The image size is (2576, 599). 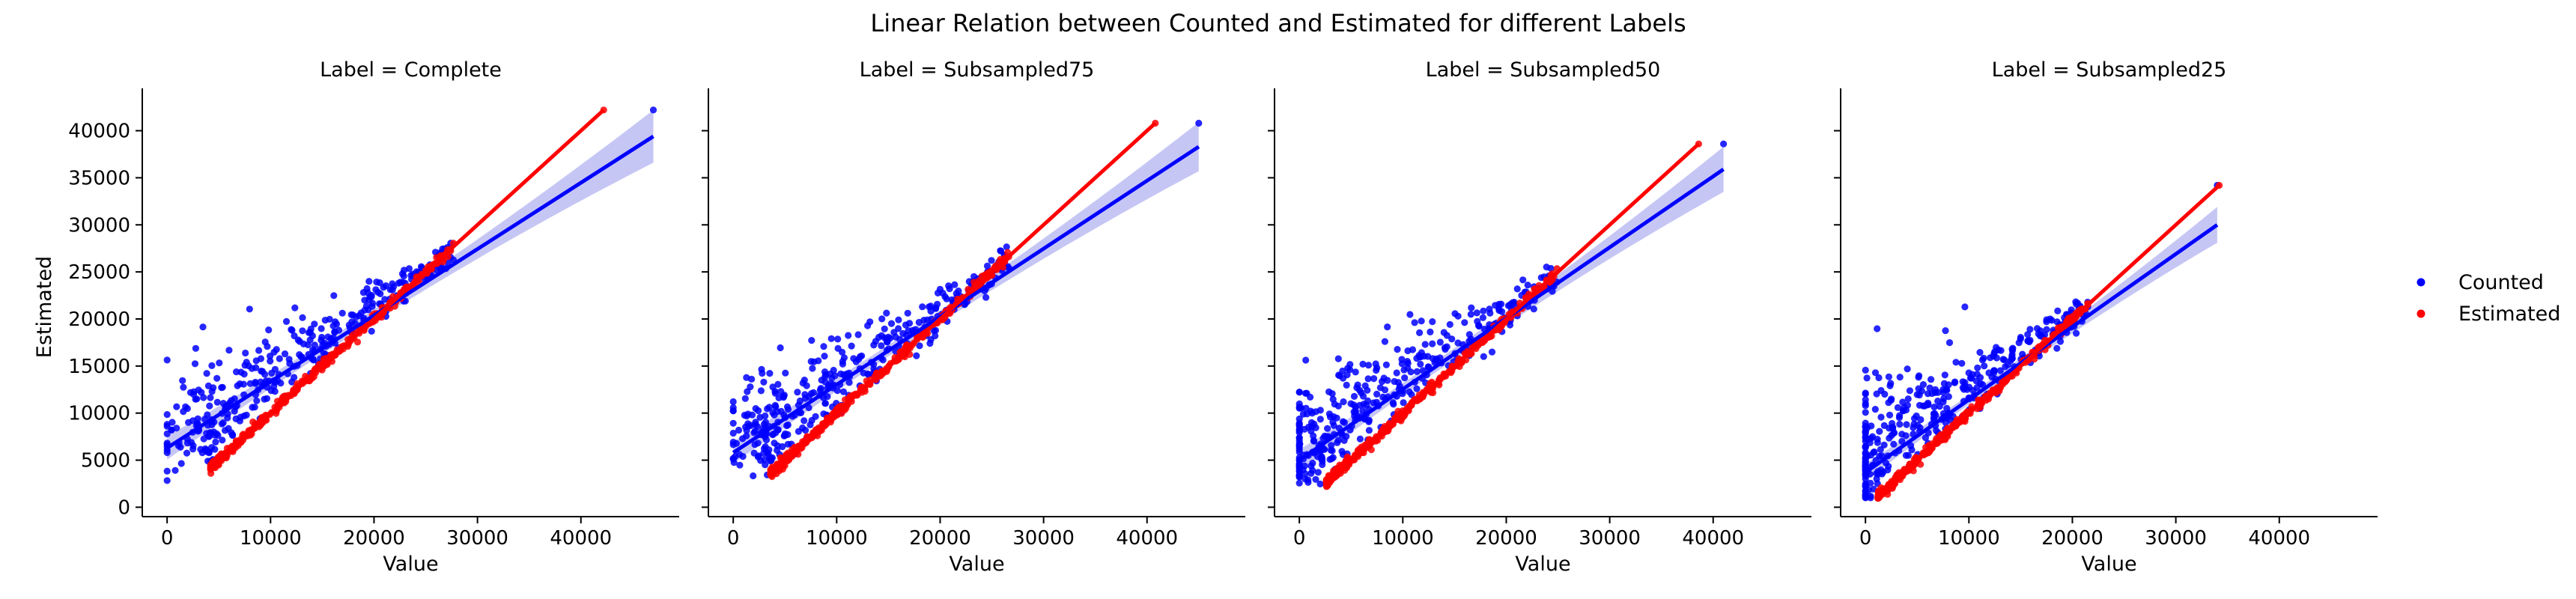 I want to click on panel-title: Label = Subsampled25, so click(x=2109, y=70).